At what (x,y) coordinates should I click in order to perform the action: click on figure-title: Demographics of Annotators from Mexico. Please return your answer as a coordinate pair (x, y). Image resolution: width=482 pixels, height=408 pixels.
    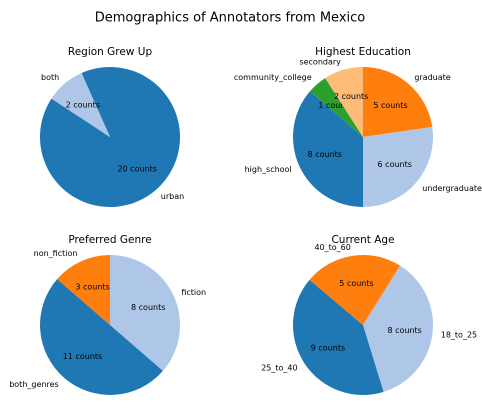
    Looking at the image, I should click on (230, 18).